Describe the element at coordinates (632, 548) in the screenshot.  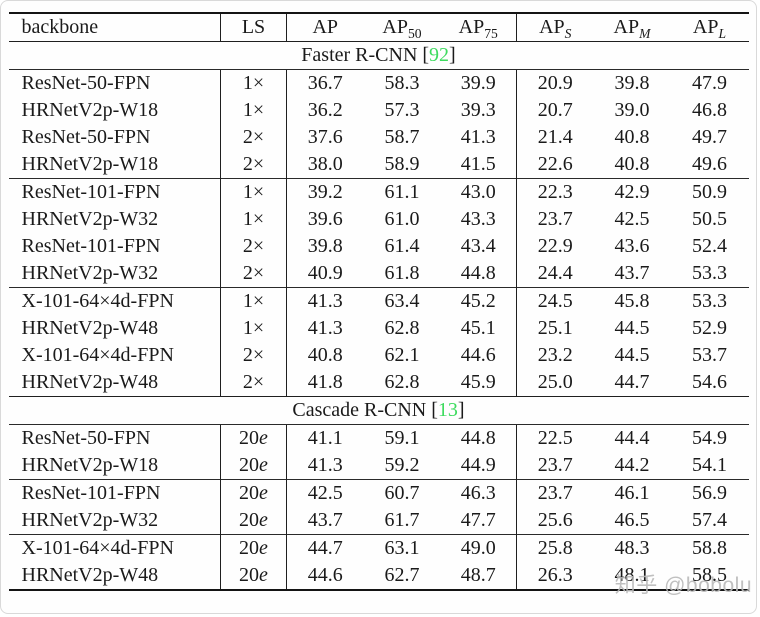
I see `metric-cell-apm: 48.3` at that location.